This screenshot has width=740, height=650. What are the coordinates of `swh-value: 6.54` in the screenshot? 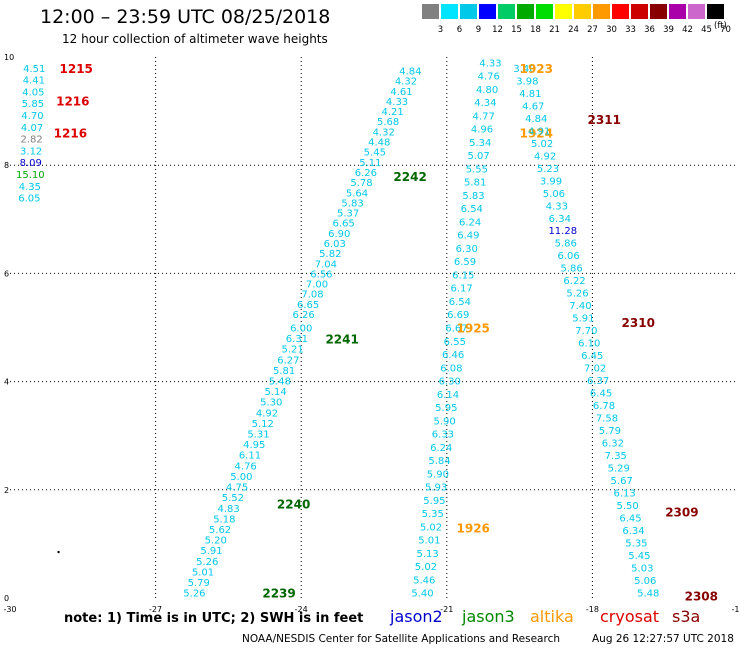 It's located at (472, 209).